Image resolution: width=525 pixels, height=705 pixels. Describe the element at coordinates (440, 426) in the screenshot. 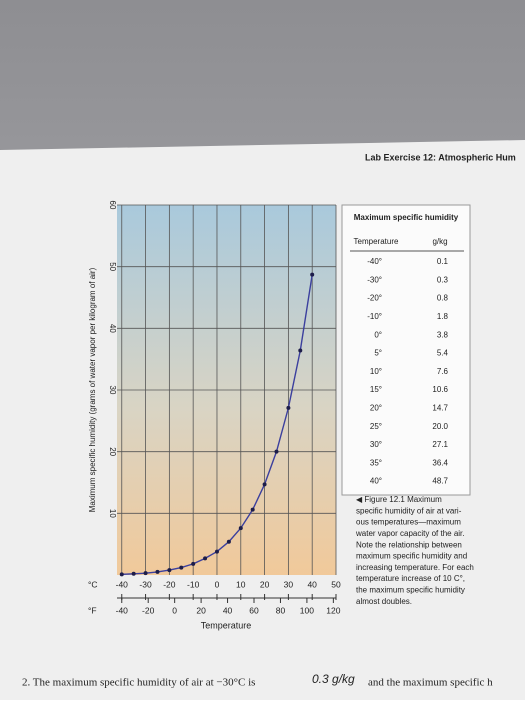

I see `table-cell: 20.0` at that location.